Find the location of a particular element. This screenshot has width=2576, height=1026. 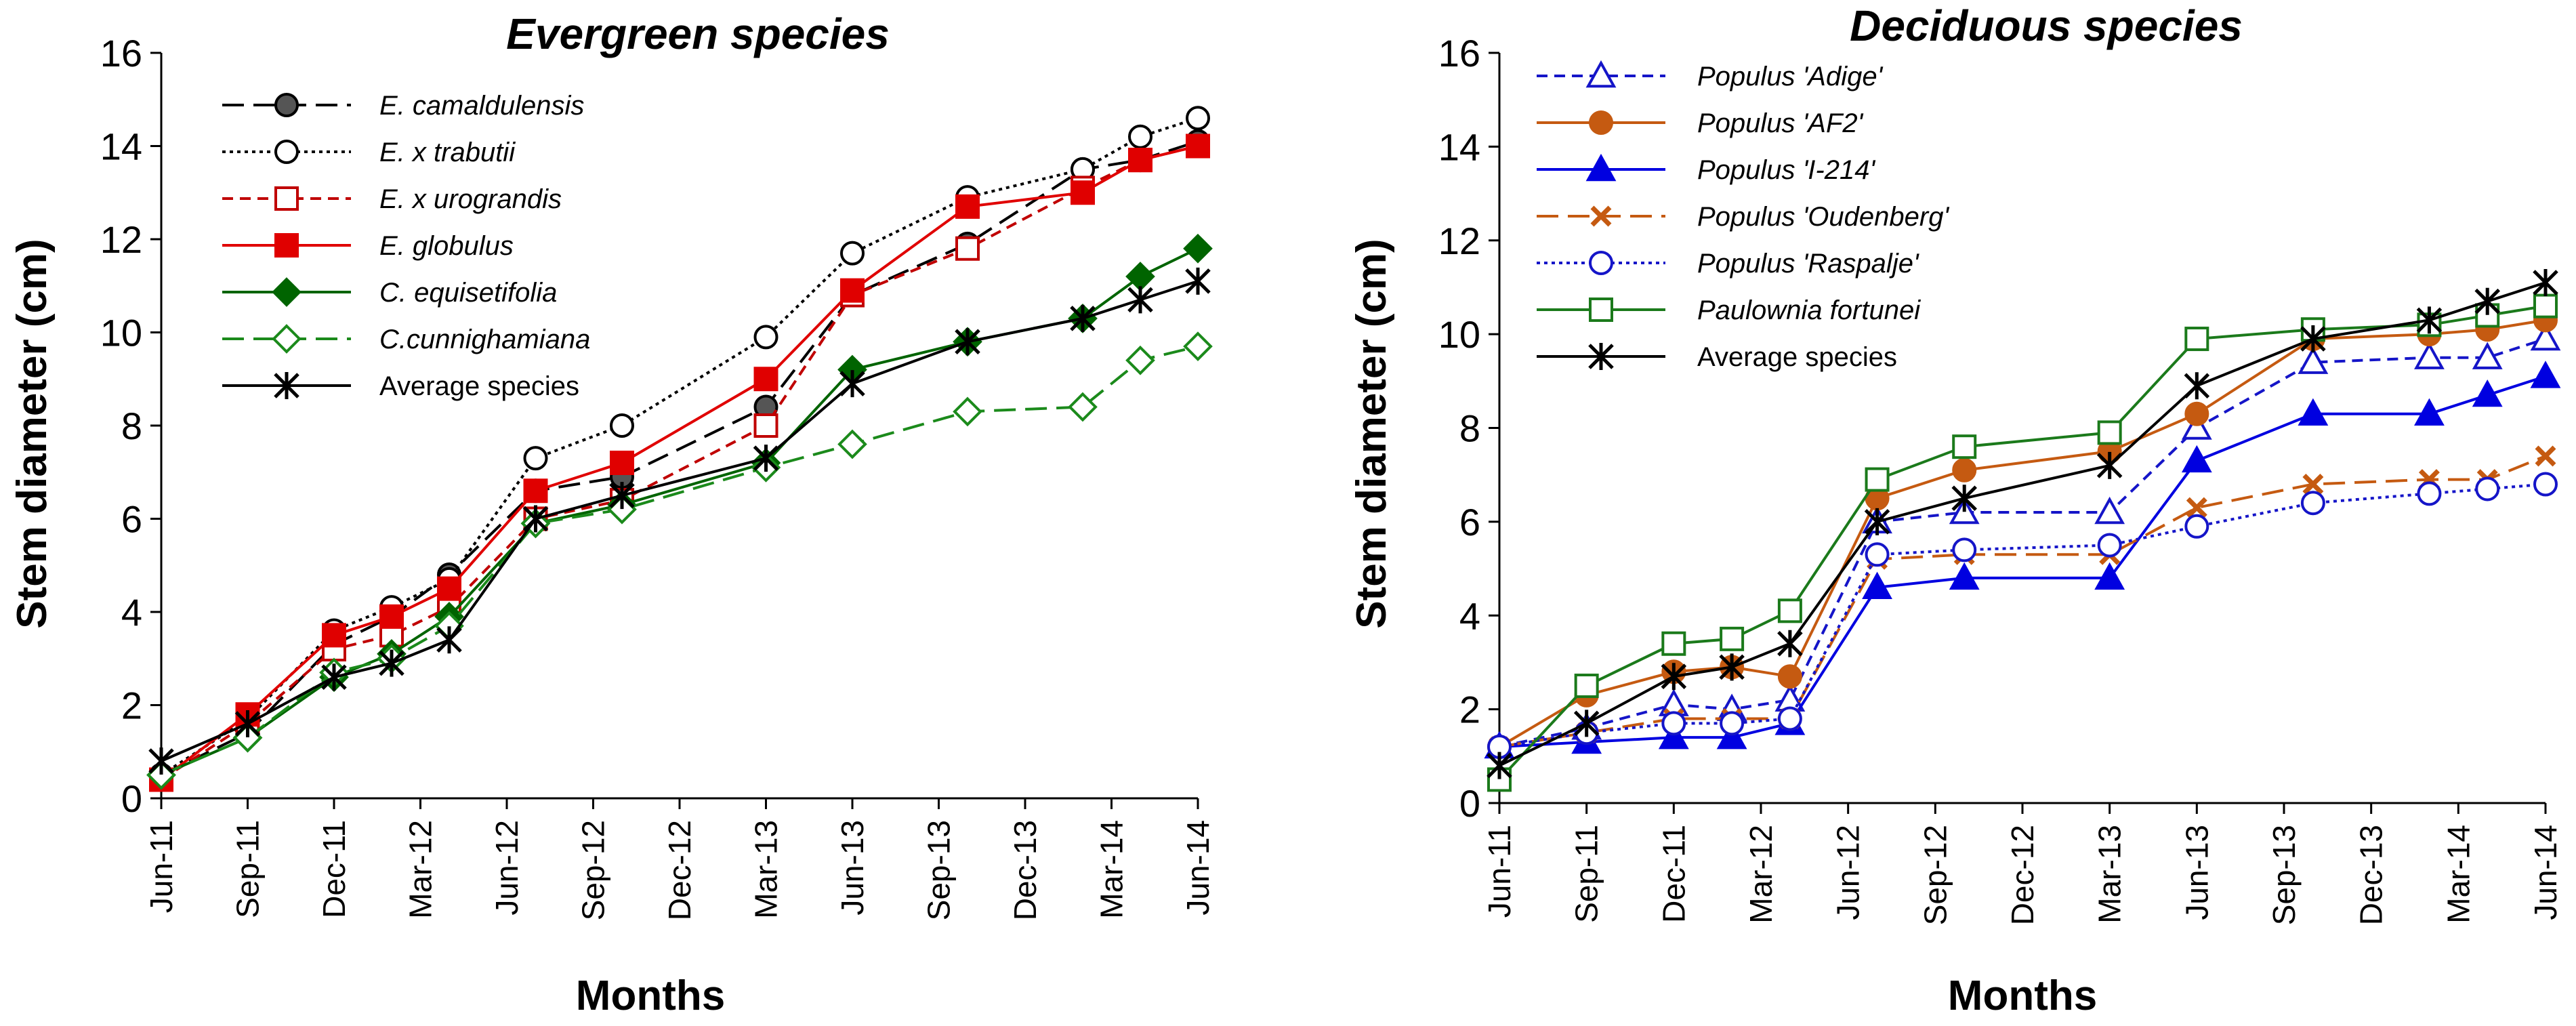

deciduous-y-axis-title: Stem diameter (cm) is located at coordinates (1371, 434).